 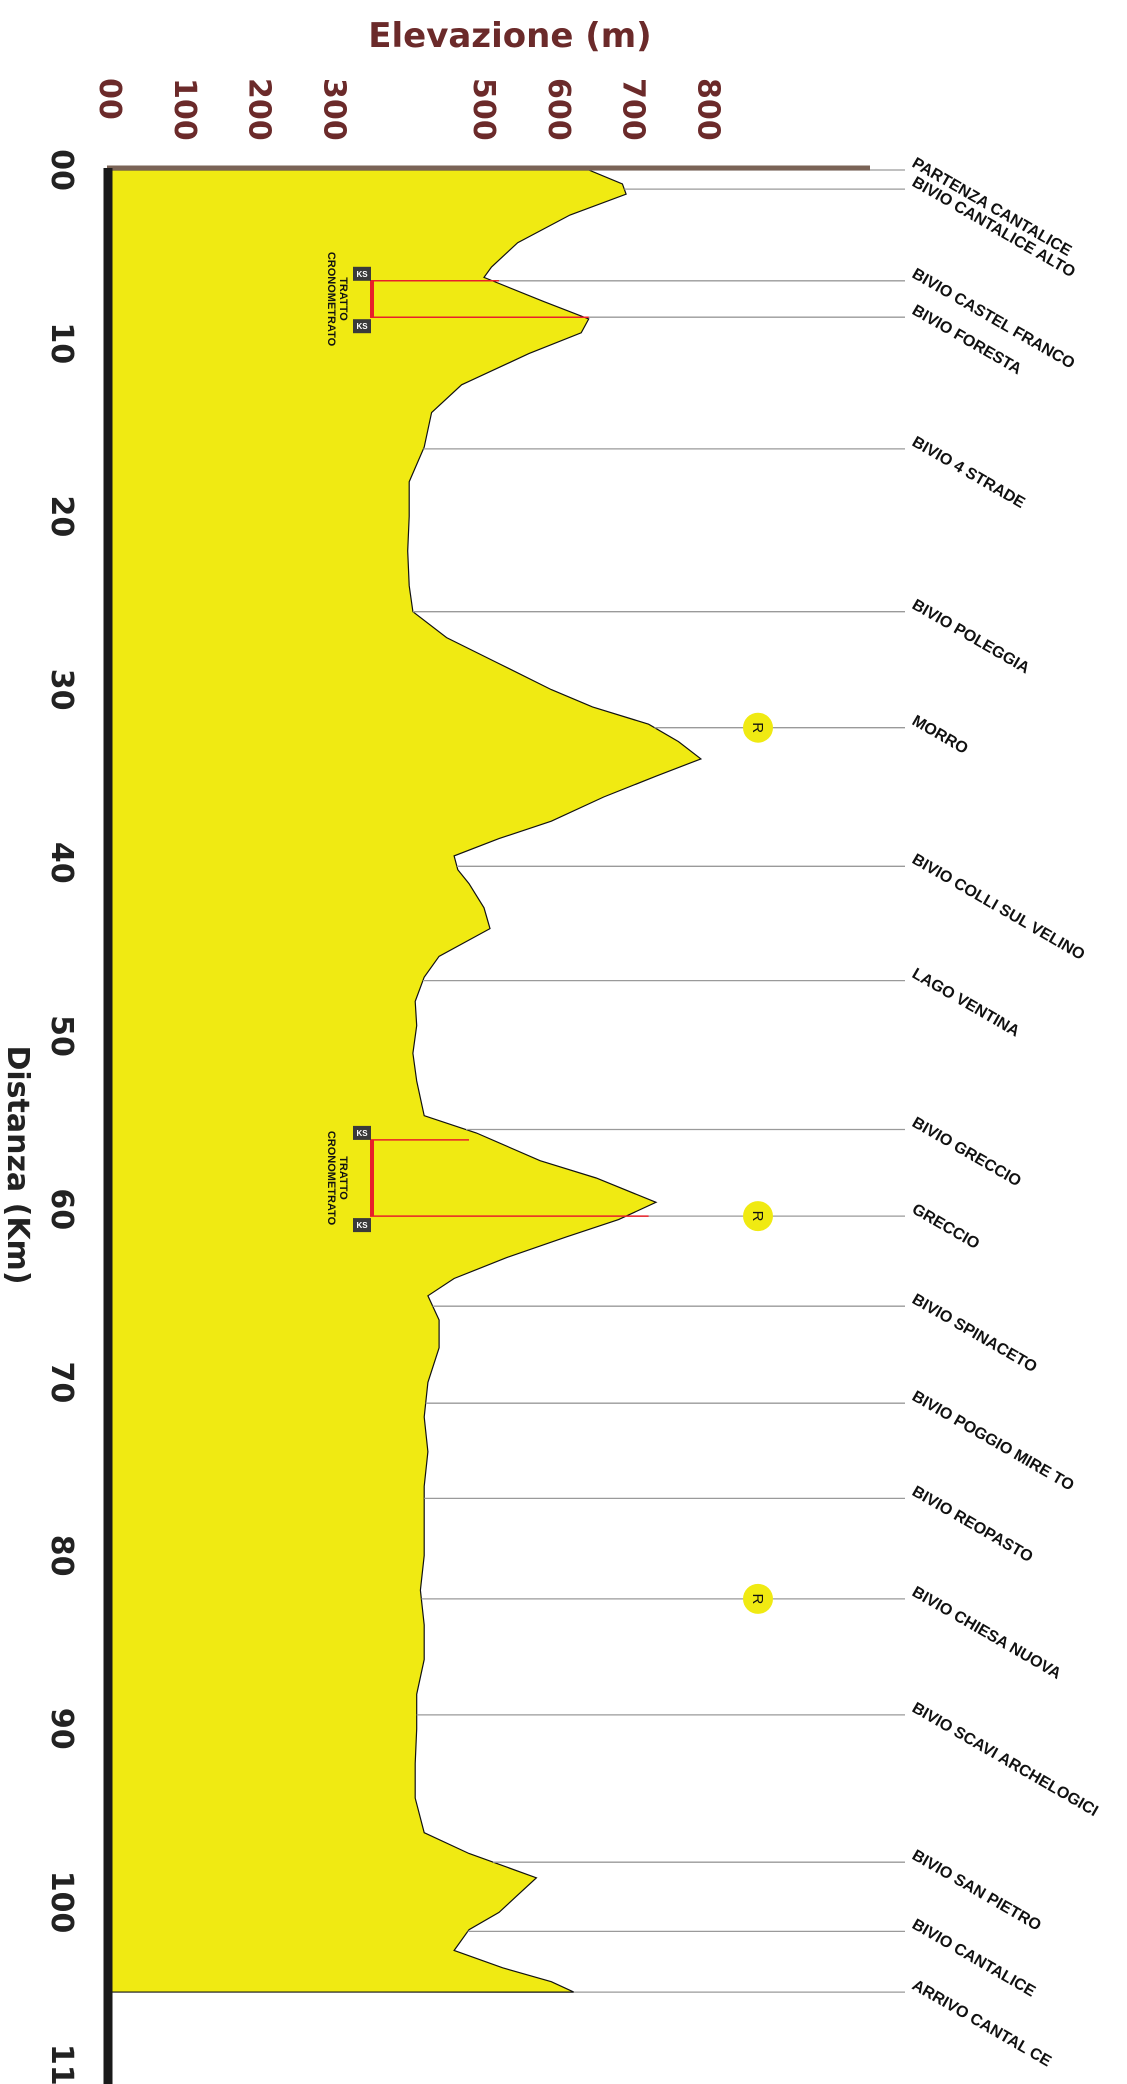 I want to click on y-tick-label: 500, so click(x=483, y=109).